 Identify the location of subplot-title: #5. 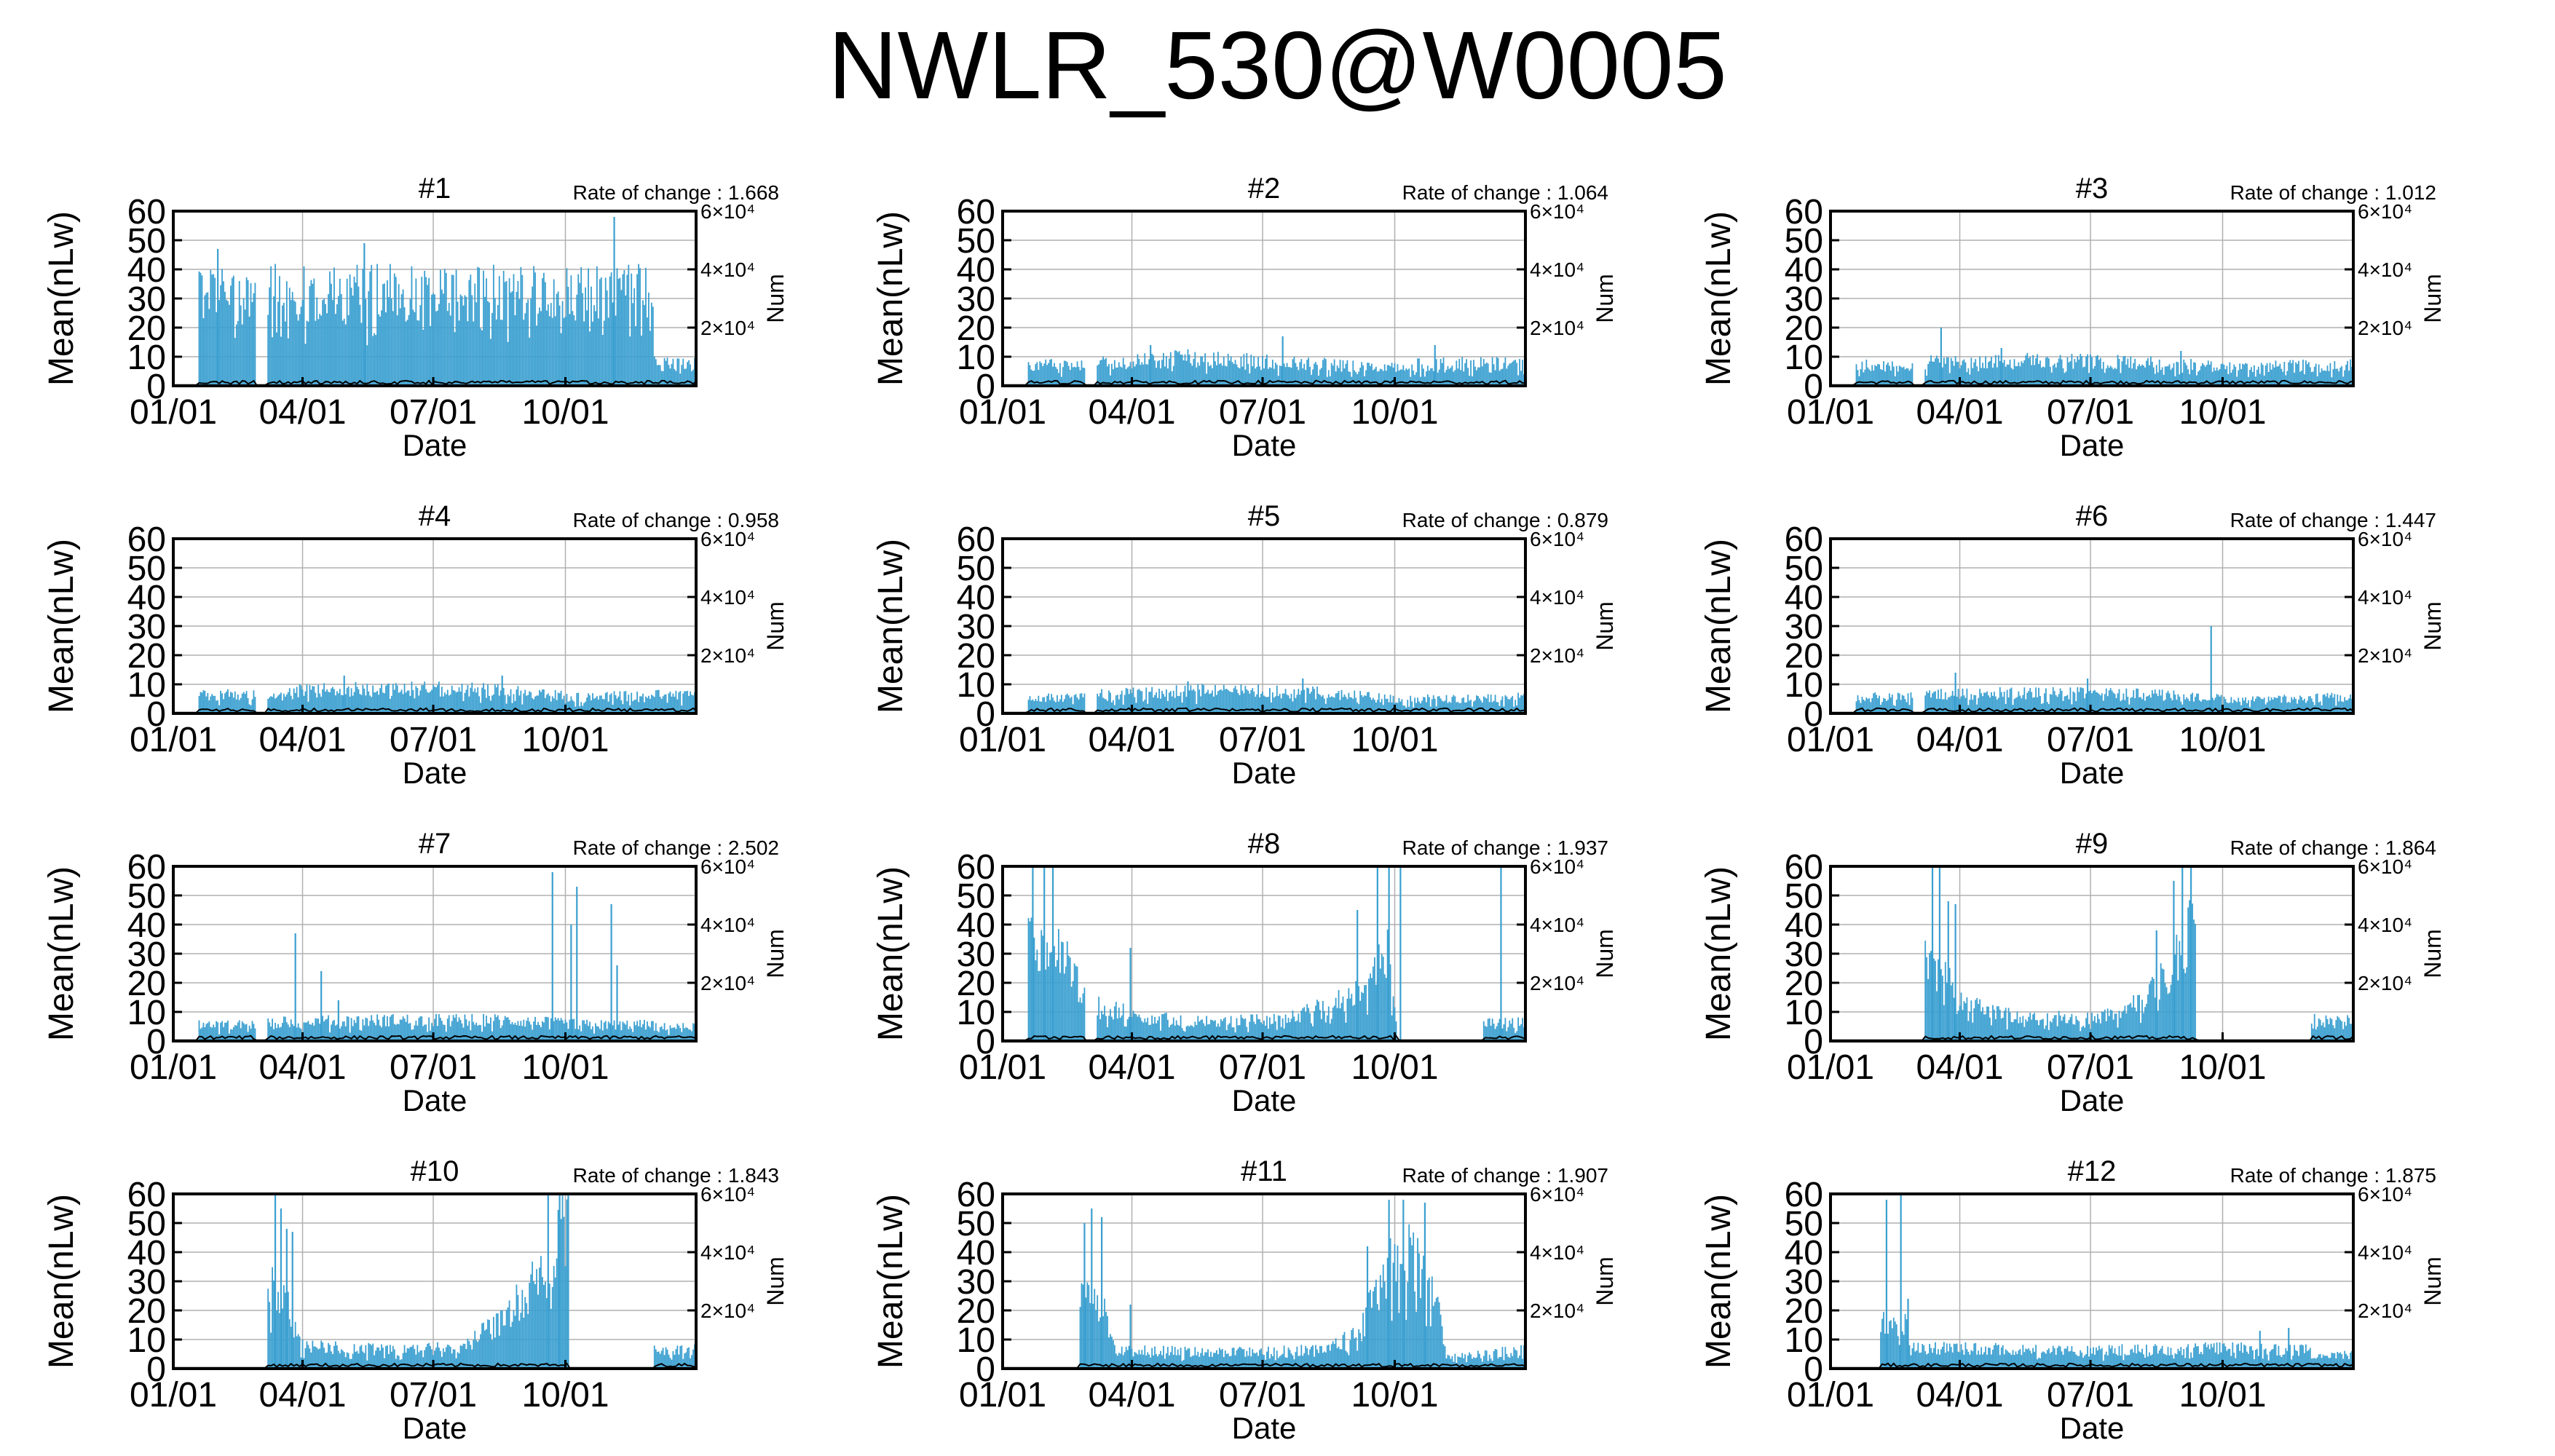
(1264, 516).